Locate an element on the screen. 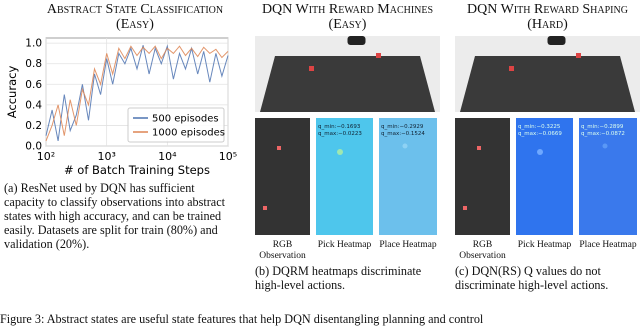 This screenshot has width=640, height=326. legend-label: 500 episodes is located at coordinates (185, 119).